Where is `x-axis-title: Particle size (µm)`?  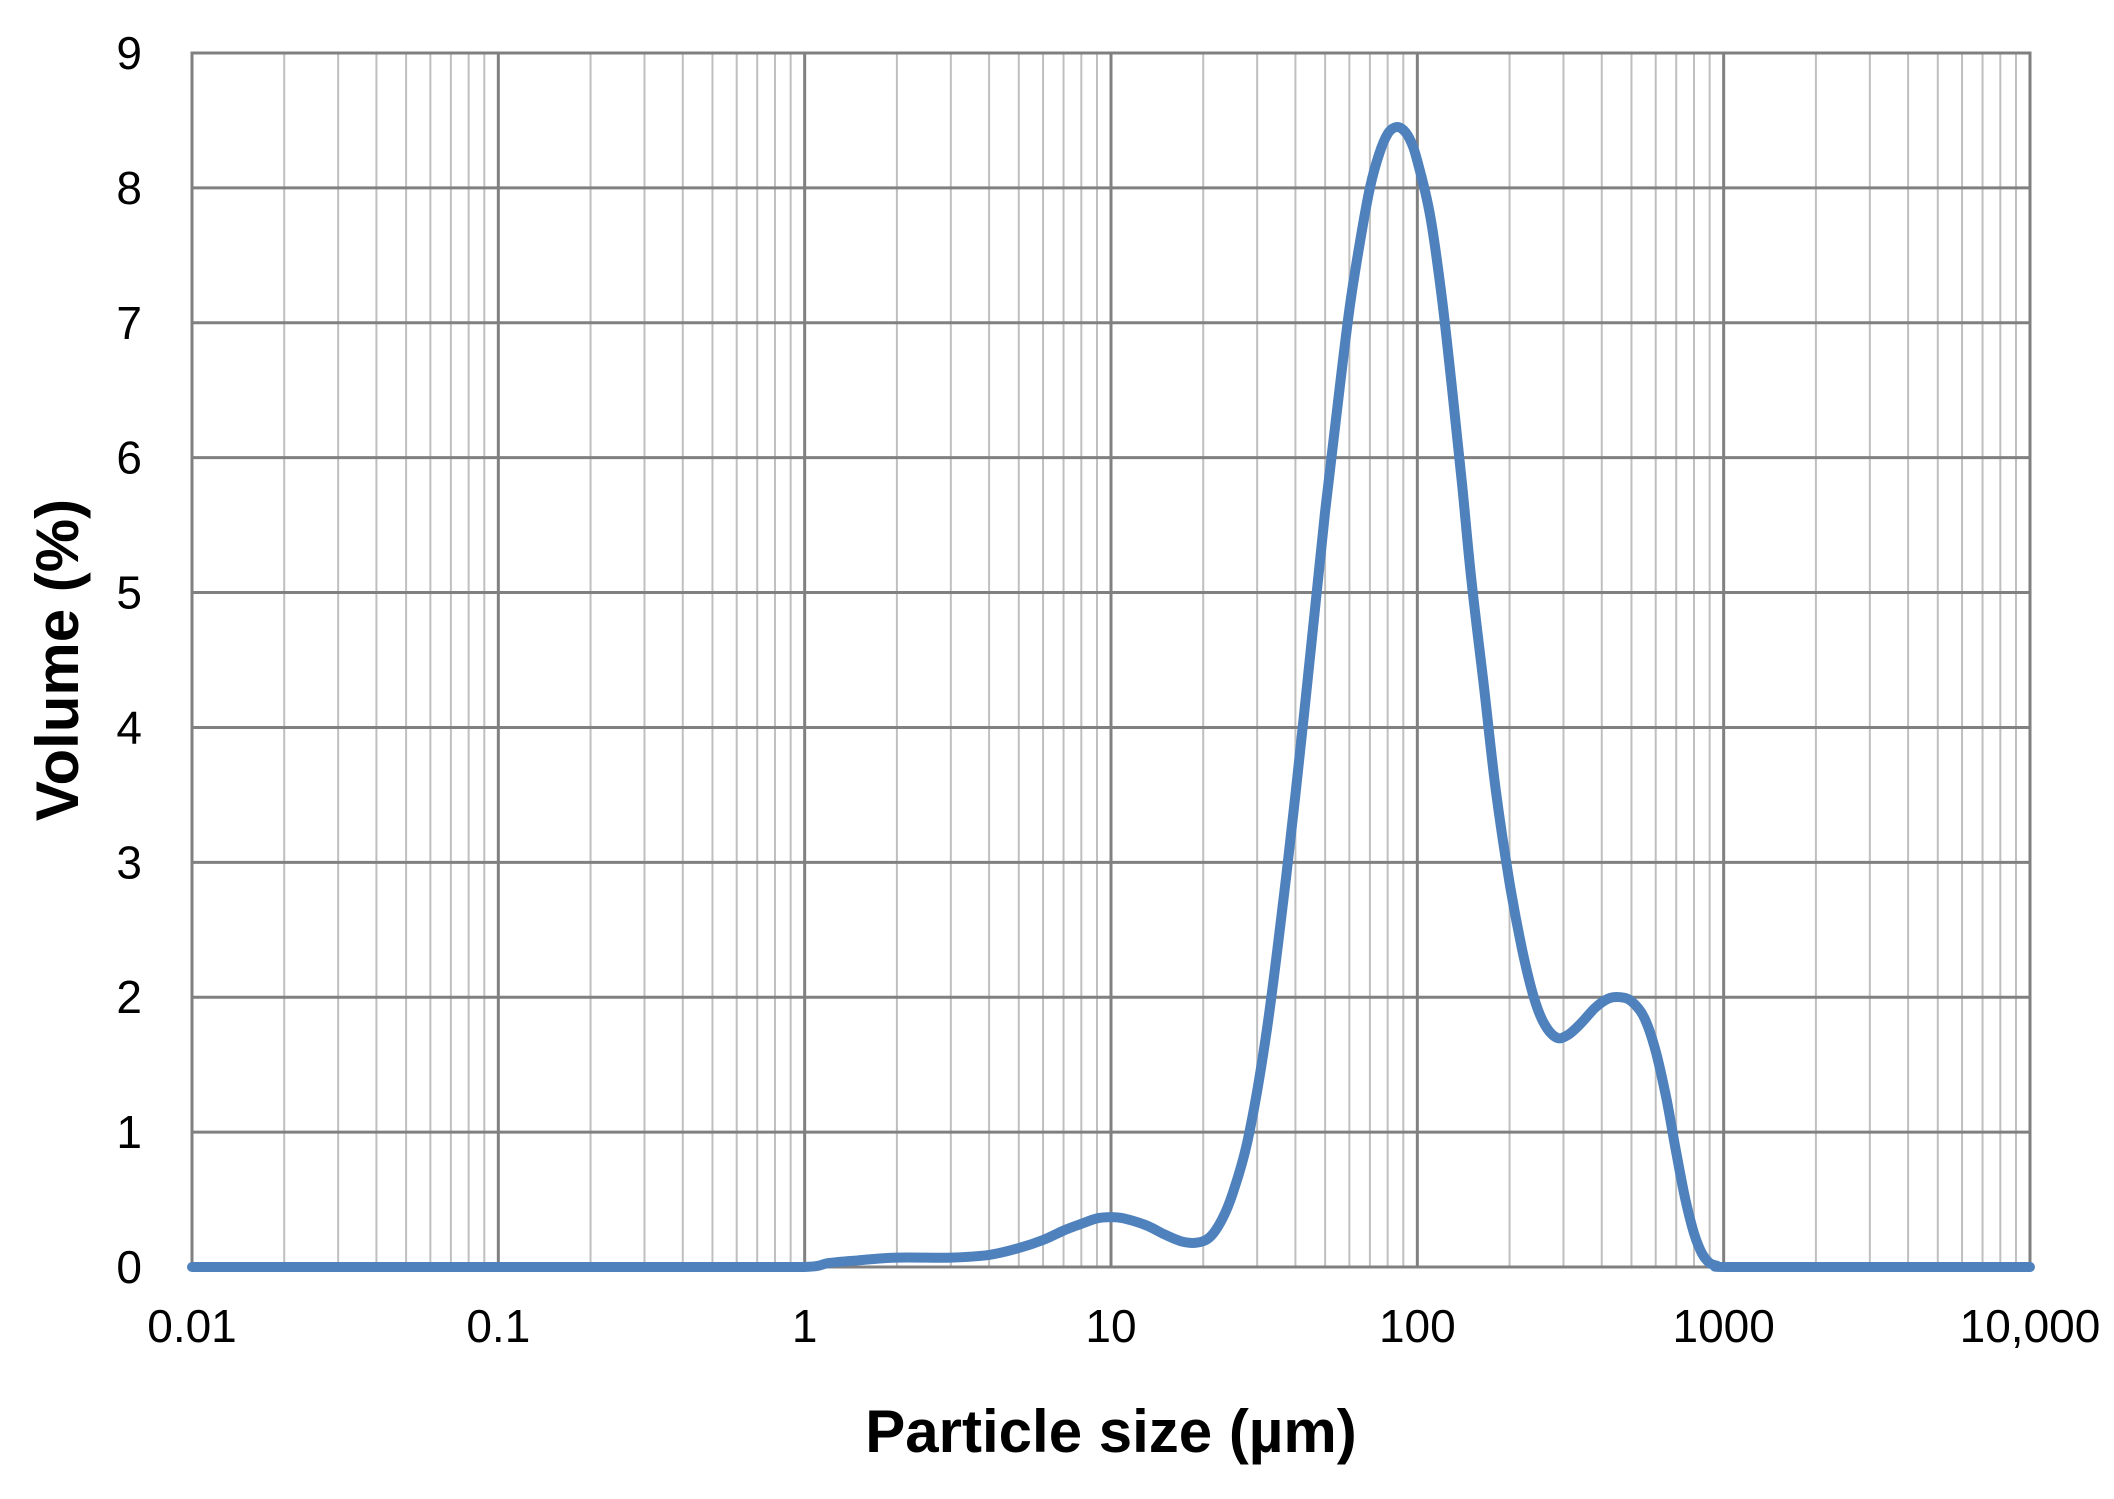 x-axis-title: Particle size (µm) is located at coordinates (1110, 1431).